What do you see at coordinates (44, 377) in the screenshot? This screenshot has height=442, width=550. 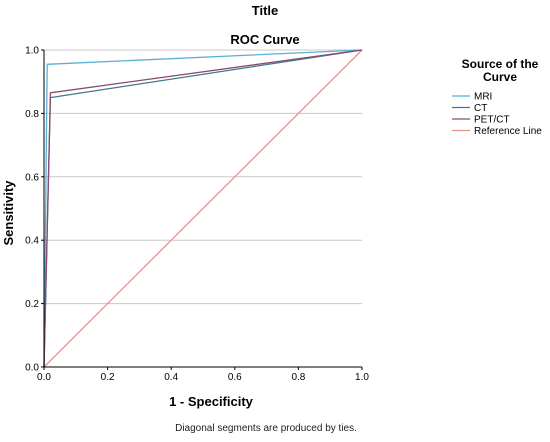 I see `x-tick-label: 0.0` at bounding box center [44, 377].